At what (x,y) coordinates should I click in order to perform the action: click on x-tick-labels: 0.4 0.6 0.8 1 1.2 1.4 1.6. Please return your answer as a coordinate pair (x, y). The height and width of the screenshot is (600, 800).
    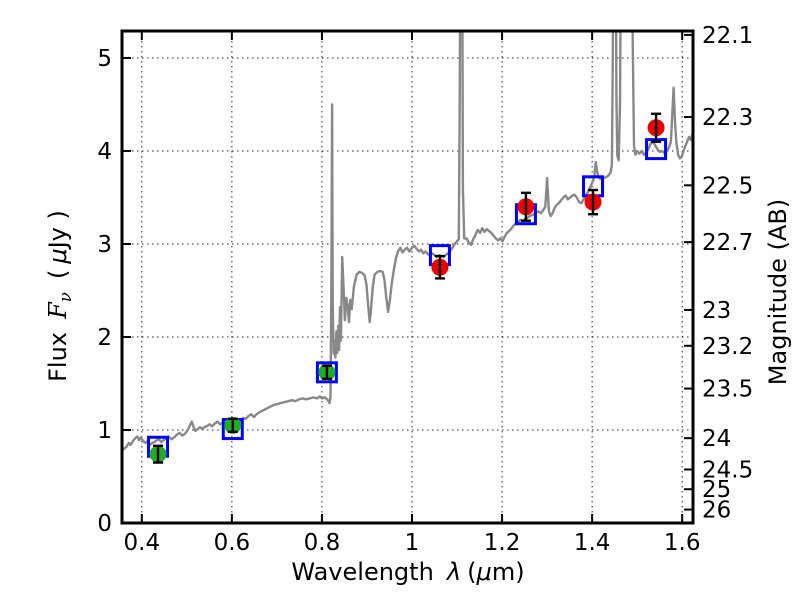
    Looking at the image, I should click on (412, 543).